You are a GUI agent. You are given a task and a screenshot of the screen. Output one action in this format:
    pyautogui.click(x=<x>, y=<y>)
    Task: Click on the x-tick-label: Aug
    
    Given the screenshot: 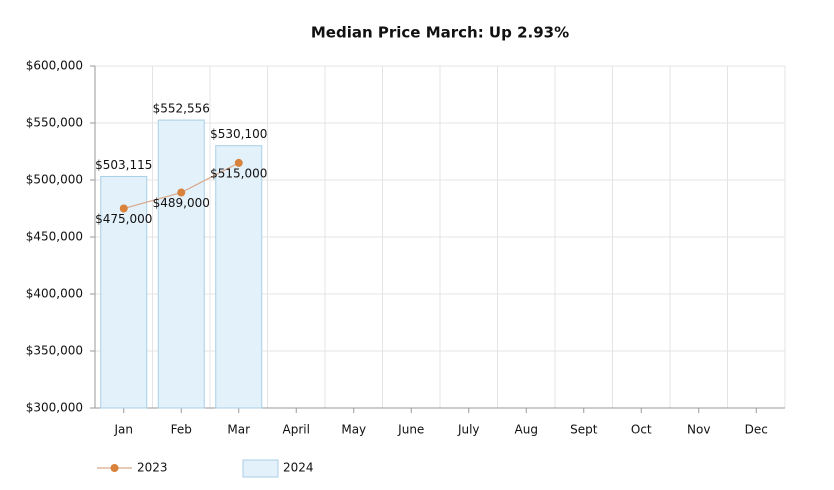 What is the action you would take?
    pyautogui.click(x=526, y=430)
    